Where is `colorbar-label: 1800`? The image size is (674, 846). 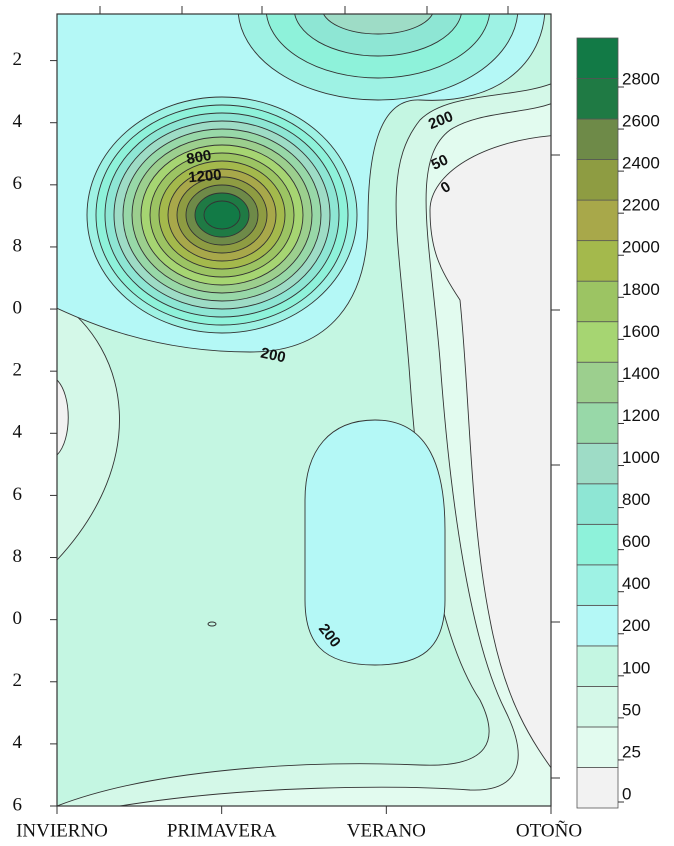
colorbar-label: 1800 is located at coordinates (641, 289).